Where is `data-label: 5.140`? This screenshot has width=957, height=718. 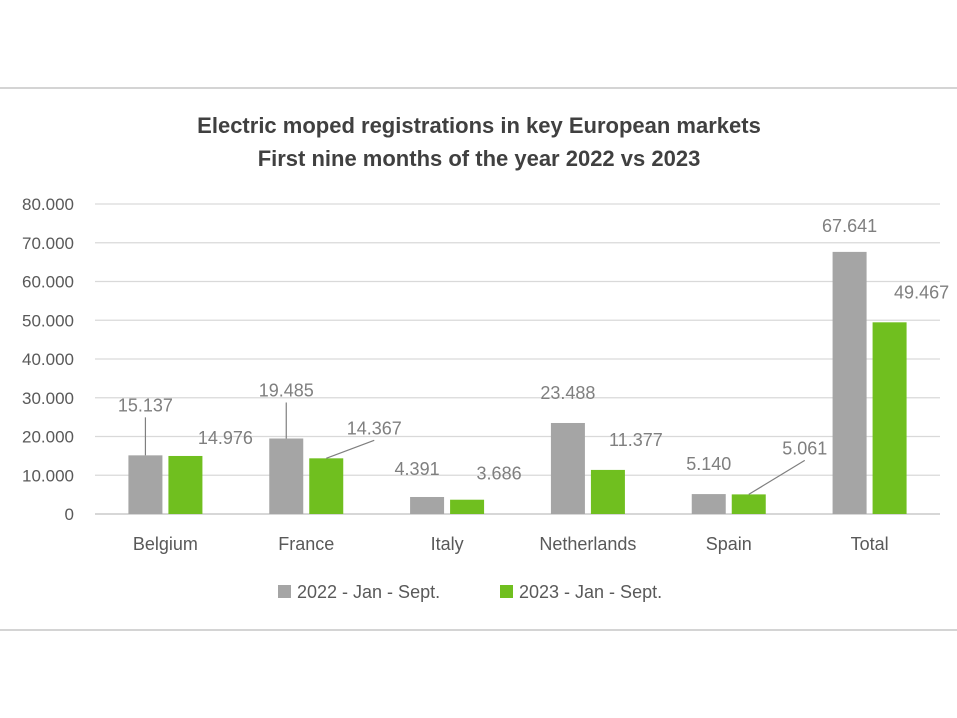 data-label: 5.140 is located at coordinates (708, 464).